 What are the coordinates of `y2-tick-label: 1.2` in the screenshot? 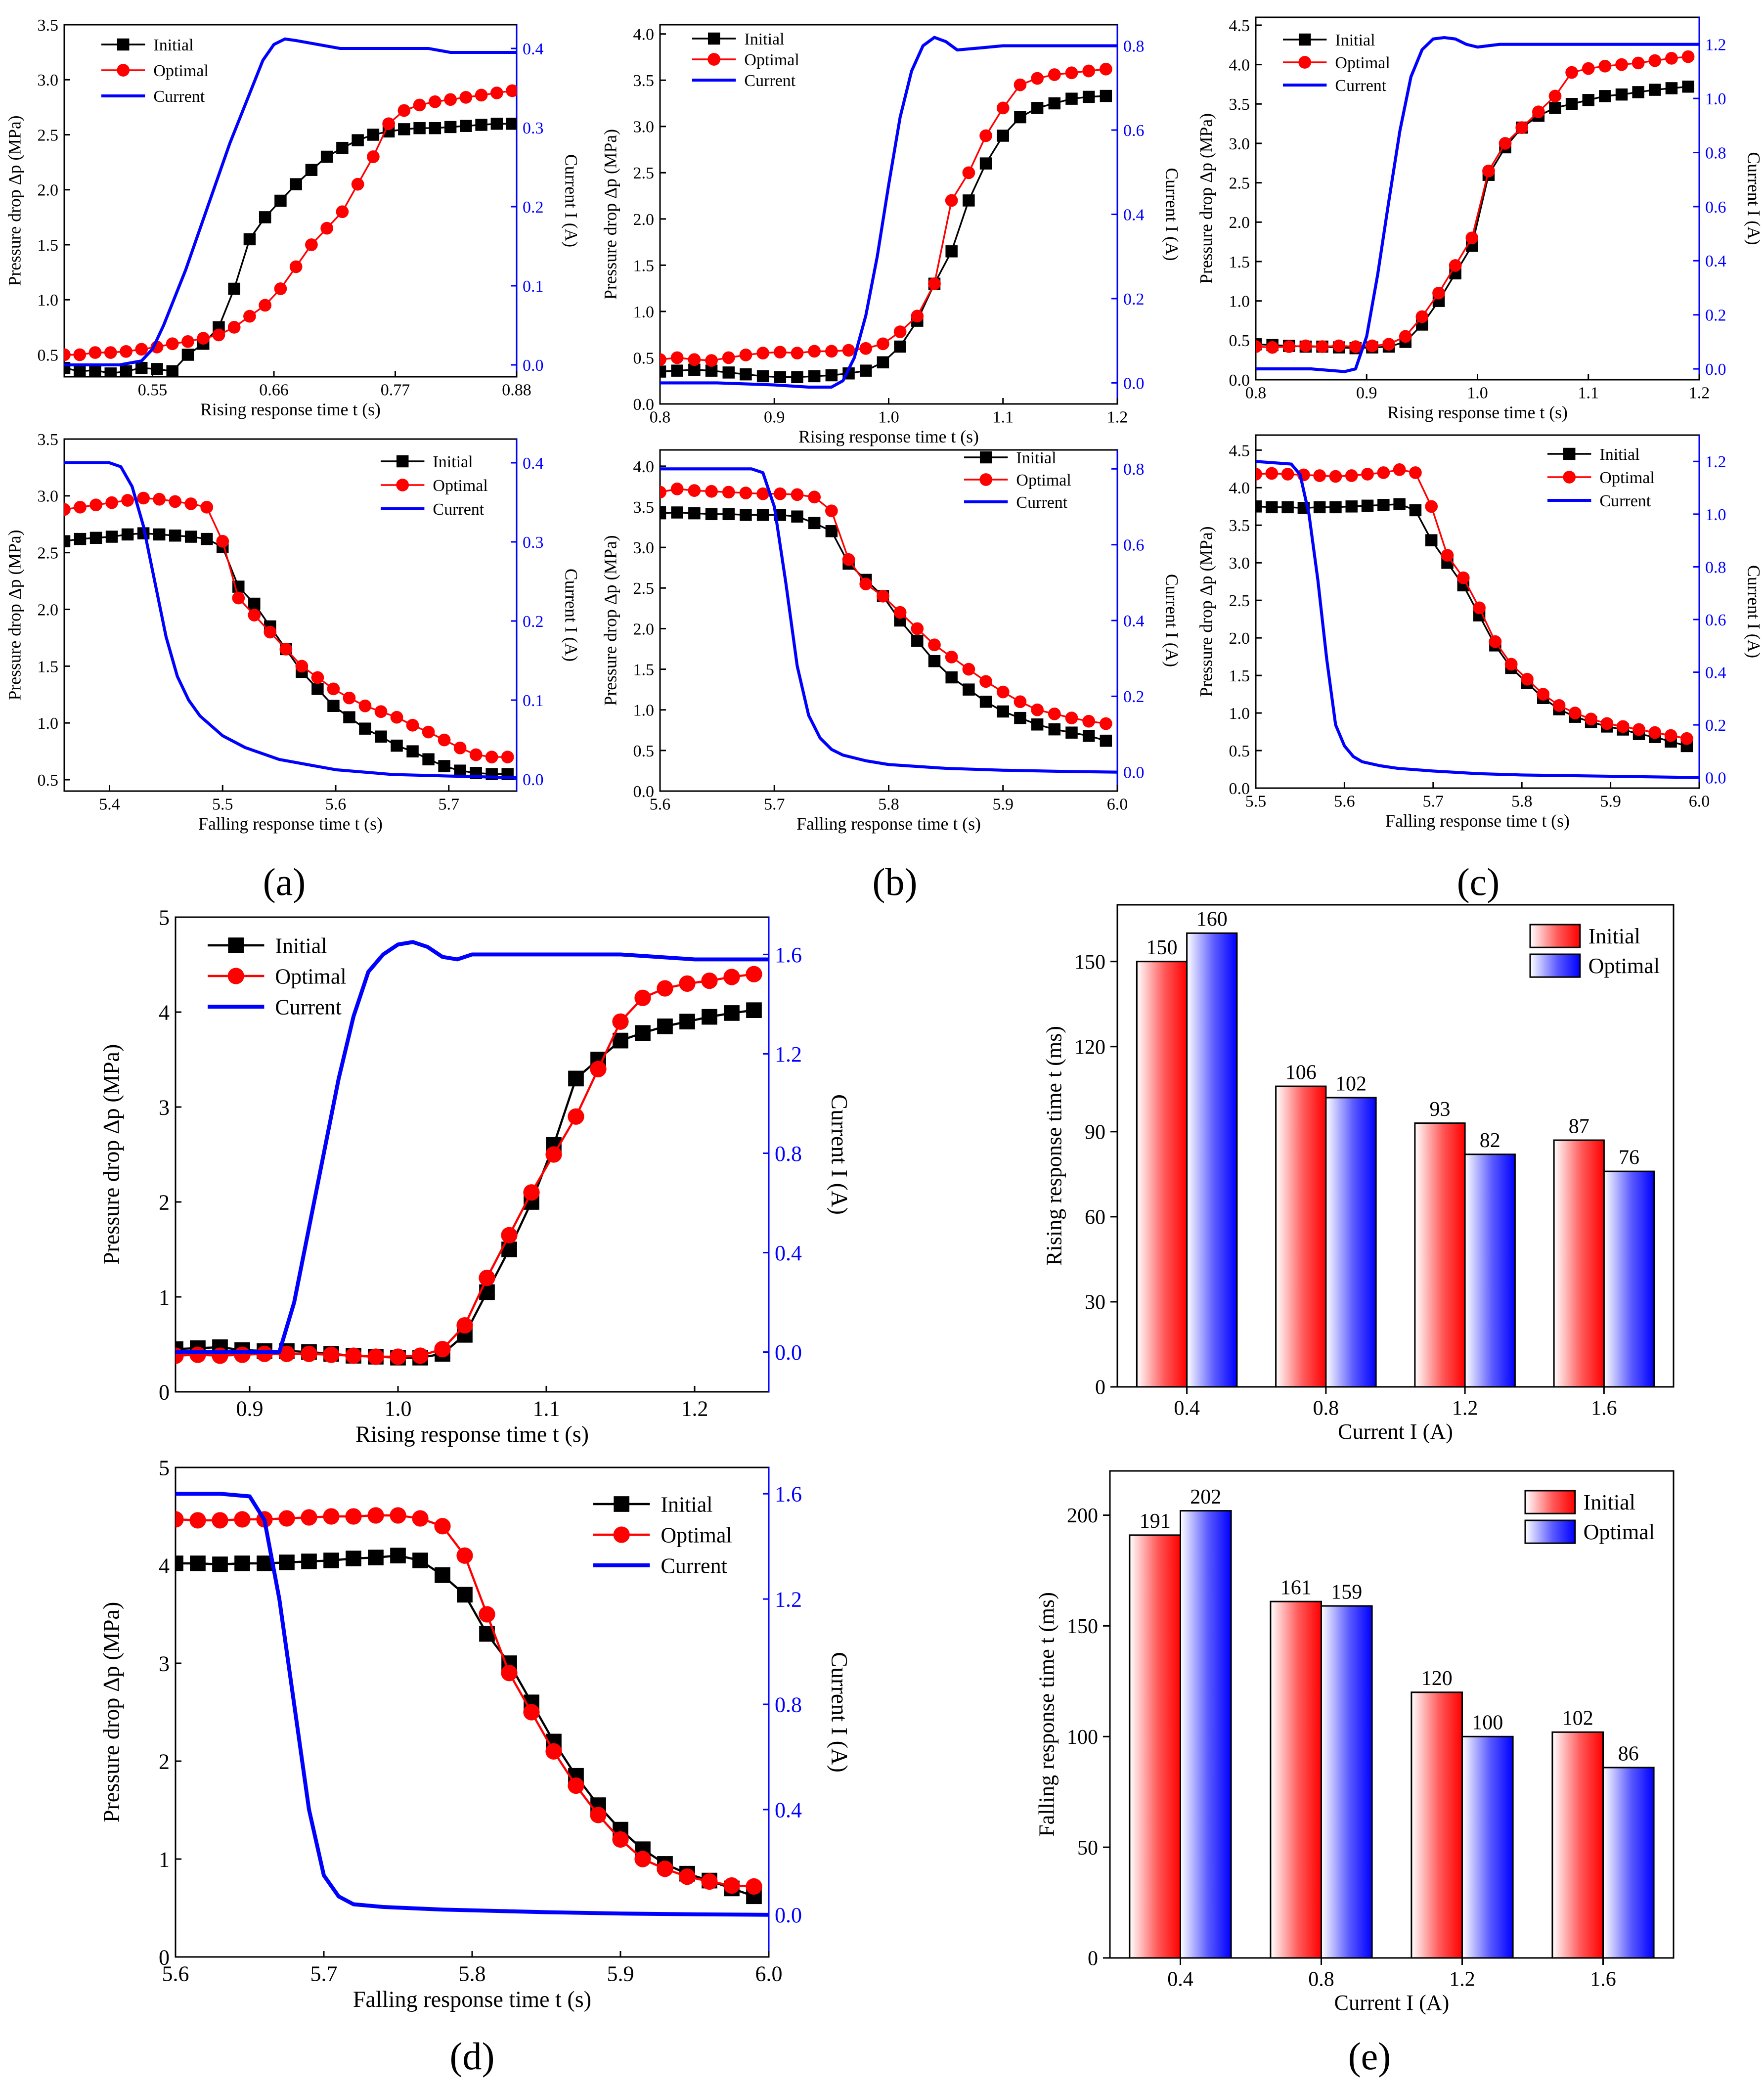 It's located at (1716, 462).